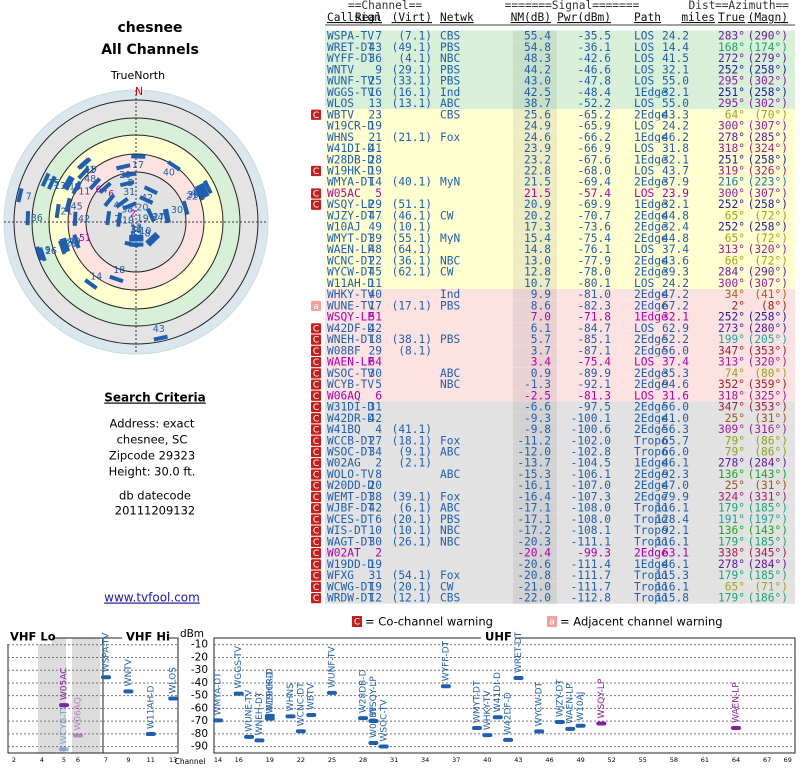 Image resolution: width=800 pixels, height=768 pixels. What do you see at coordinates (316, 419) in the screenshot?
I see `warning-icon-text: C` at bounding box center [316, 419].